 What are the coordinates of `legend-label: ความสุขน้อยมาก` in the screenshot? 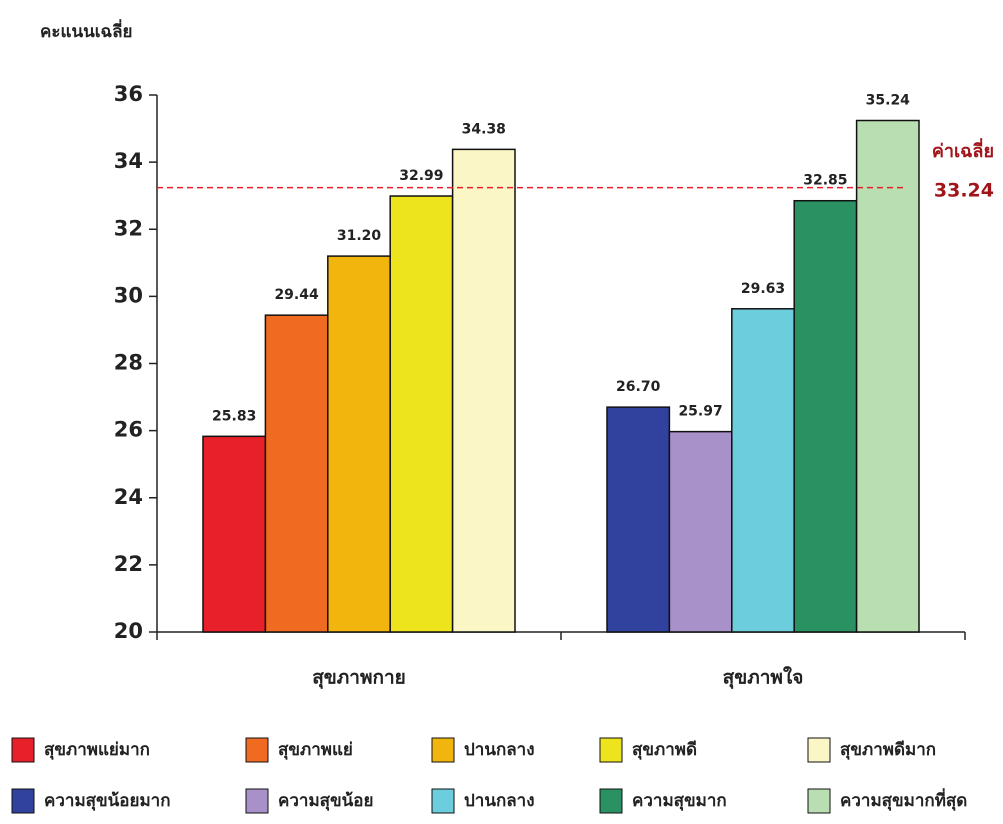 It's located at (107, 801).